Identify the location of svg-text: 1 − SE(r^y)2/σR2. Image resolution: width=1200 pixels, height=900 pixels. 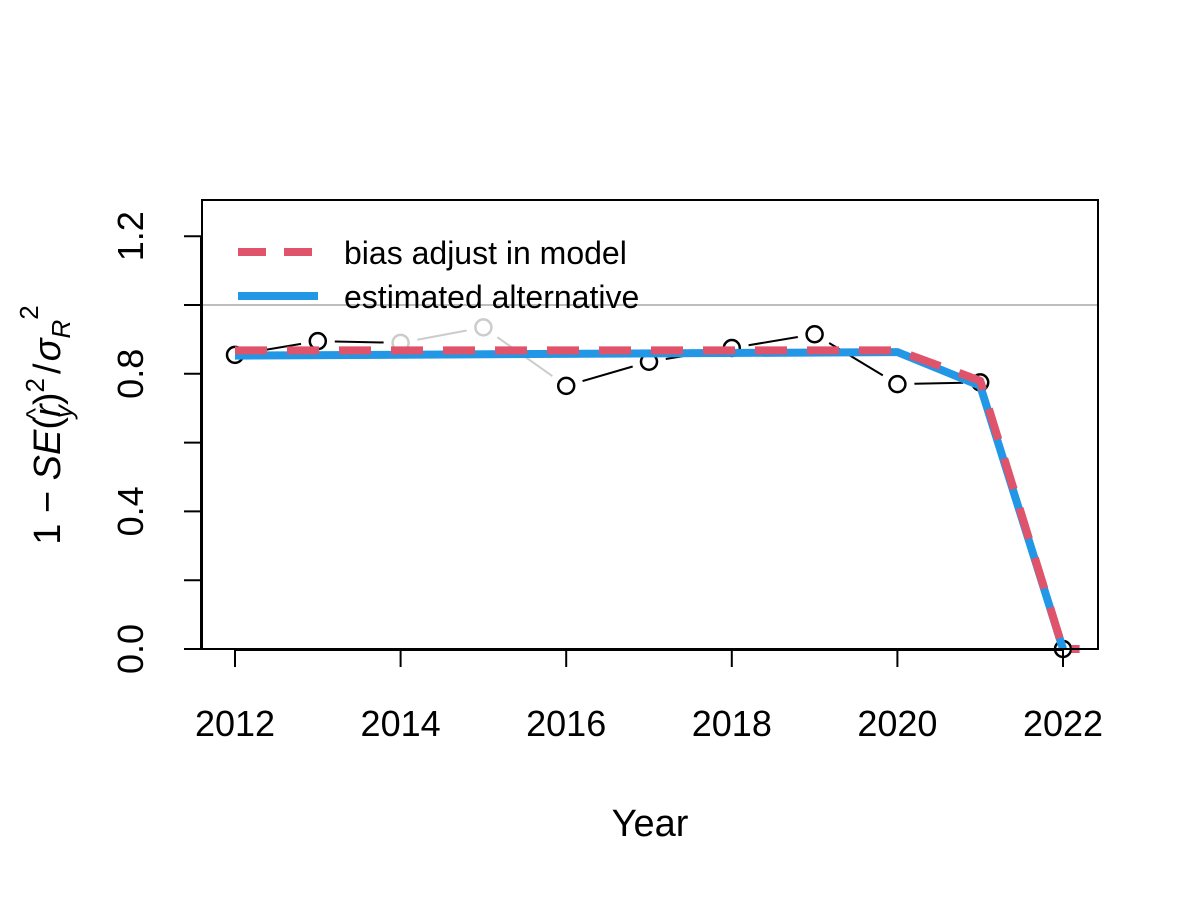
(46, 425).